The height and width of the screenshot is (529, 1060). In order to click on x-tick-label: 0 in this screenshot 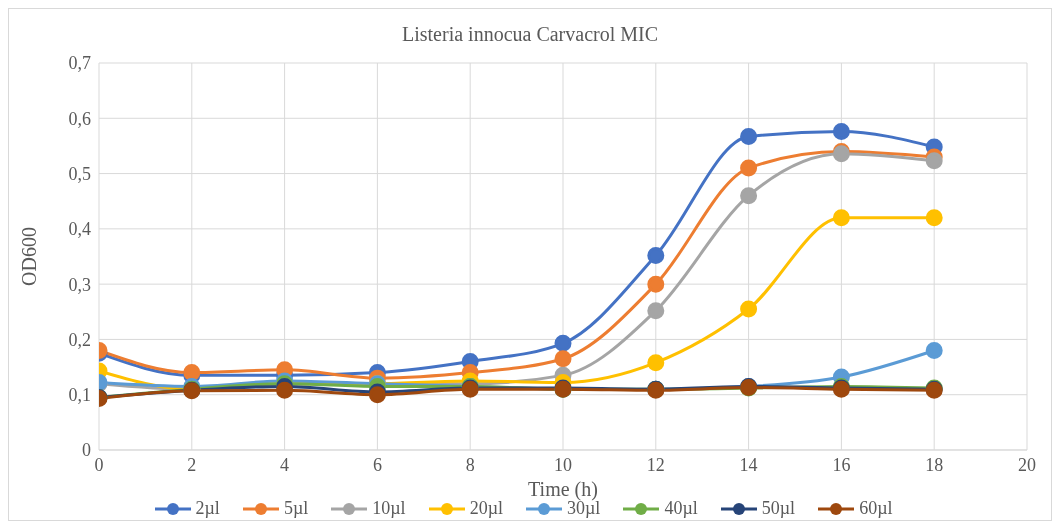, I will do `click(99, 464)`.